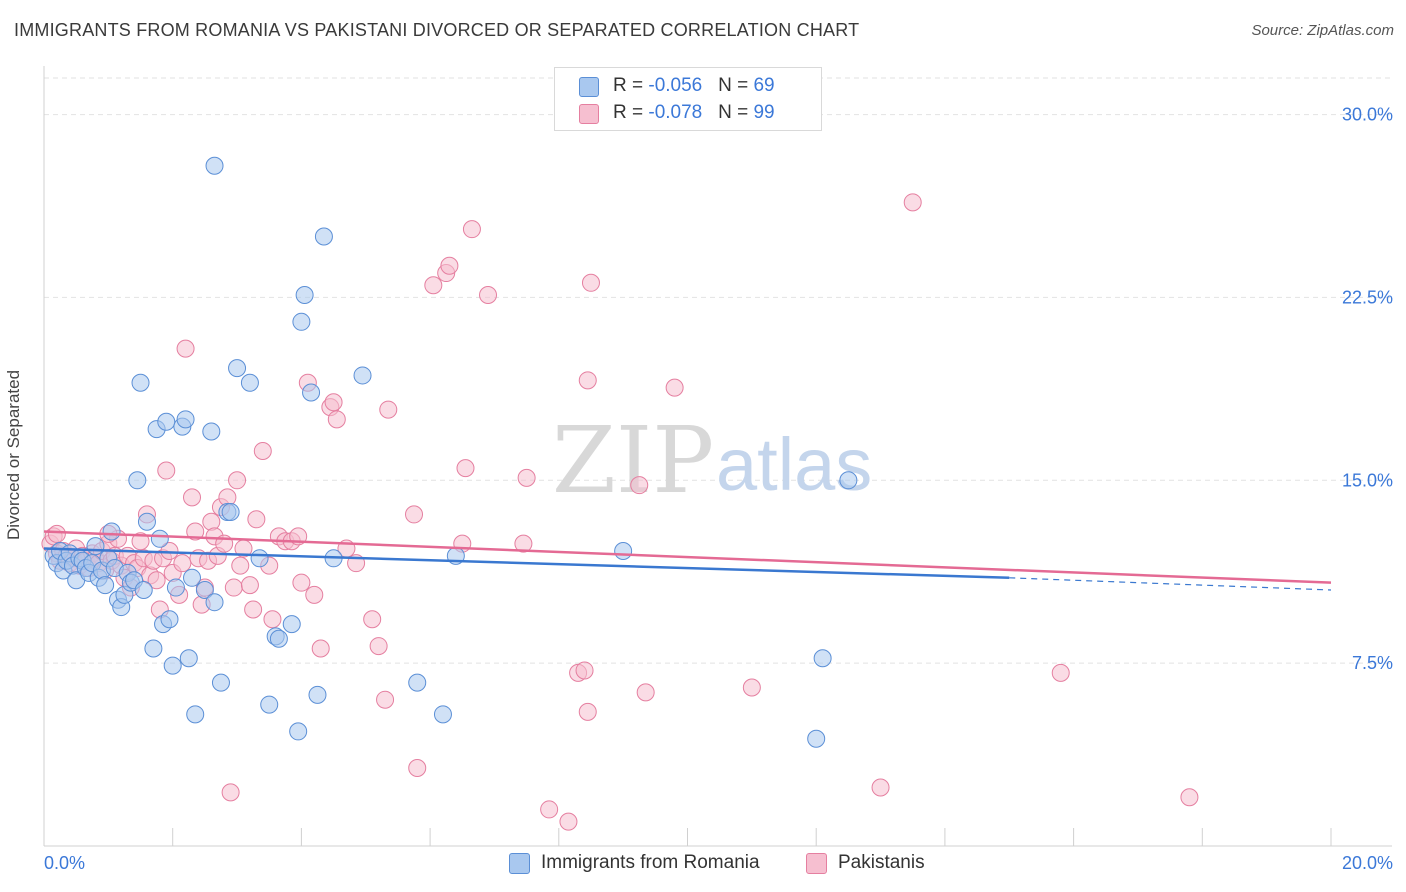 The image size is (1406, 892). I want to click on r-label: R =, so click(631, 112).